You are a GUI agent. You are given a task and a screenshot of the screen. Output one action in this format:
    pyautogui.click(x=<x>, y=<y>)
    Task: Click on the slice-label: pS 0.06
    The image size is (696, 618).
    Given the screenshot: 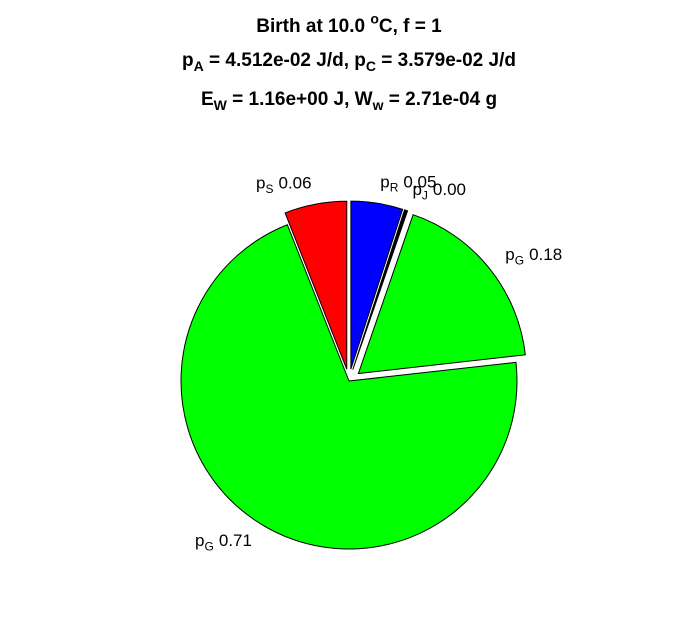 What is the action you would take?
    pyautogui.click(x=284, y=185)
    